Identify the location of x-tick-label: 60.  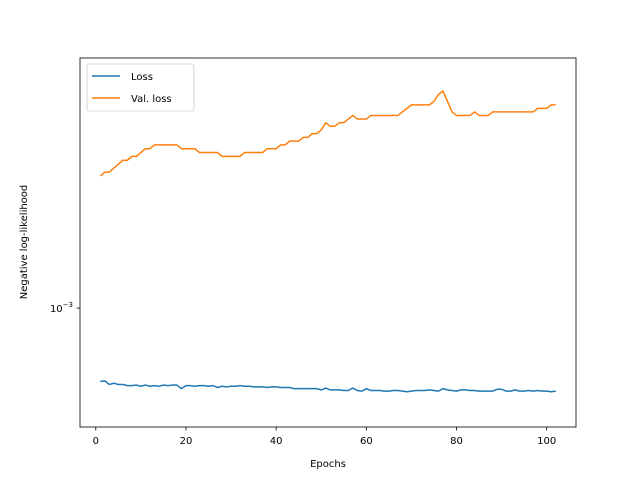
(366, 441).